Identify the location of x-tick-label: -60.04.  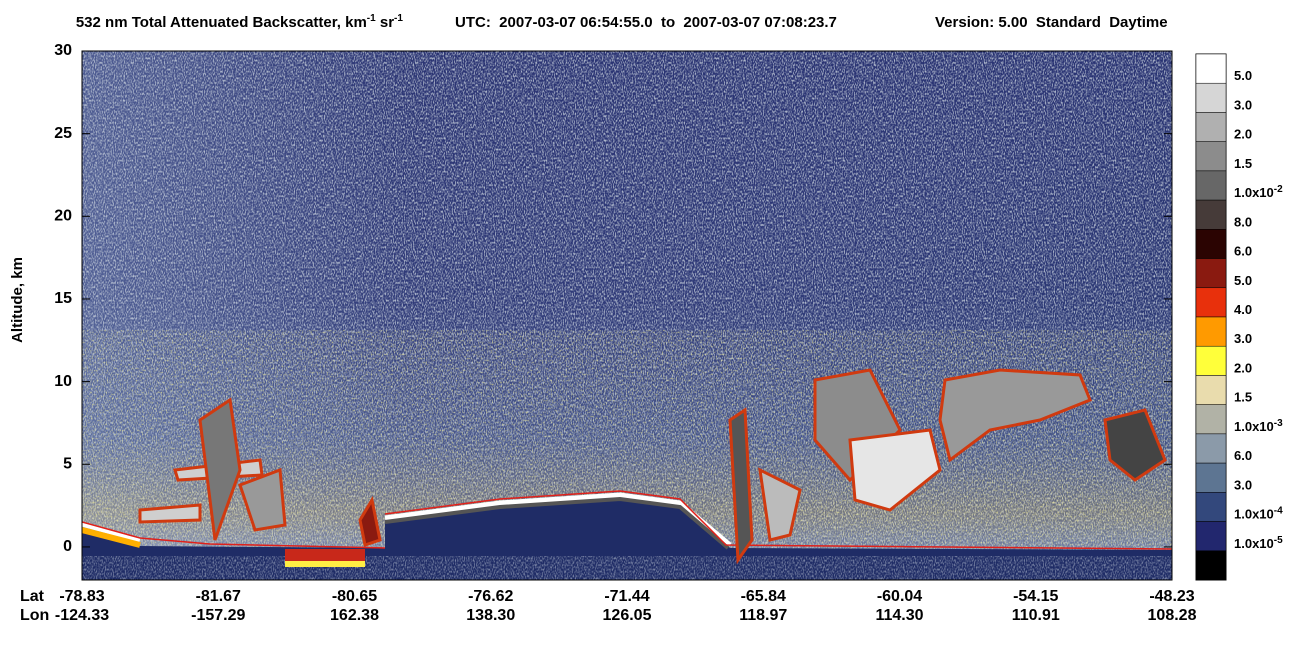
(899, 596).